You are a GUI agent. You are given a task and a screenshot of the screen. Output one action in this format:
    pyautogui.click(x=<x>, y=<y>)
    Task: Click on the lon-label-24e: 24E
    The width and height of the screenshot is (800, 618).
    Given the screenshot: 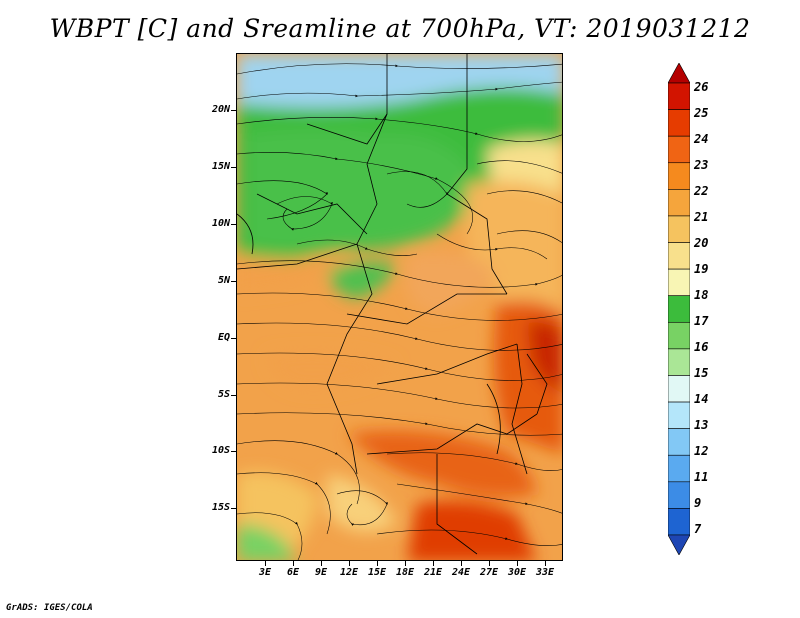 What is the action you would take?
    pyautogui.click(x=461, y=572)
    